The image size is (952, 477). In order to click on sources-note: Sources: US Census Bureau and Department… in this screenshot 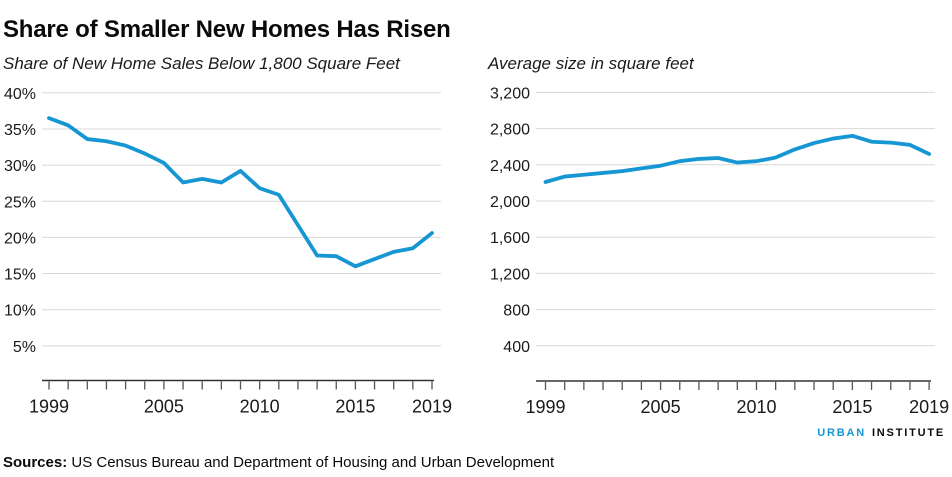, I will do `click(278, 463)`.